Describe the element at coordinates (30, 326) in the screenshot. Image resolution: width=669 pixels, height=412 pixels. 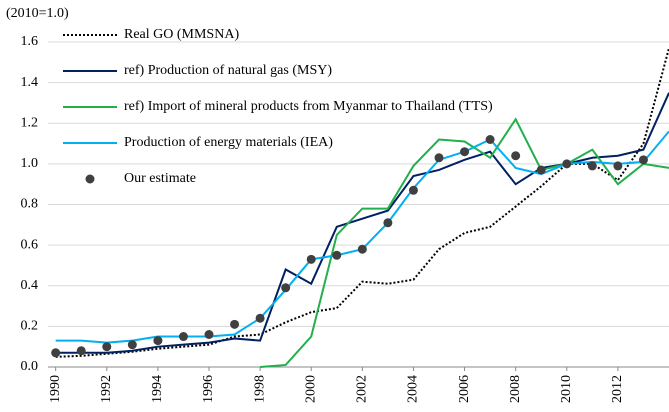
I see `y-tick-label: 0.2` at that location.